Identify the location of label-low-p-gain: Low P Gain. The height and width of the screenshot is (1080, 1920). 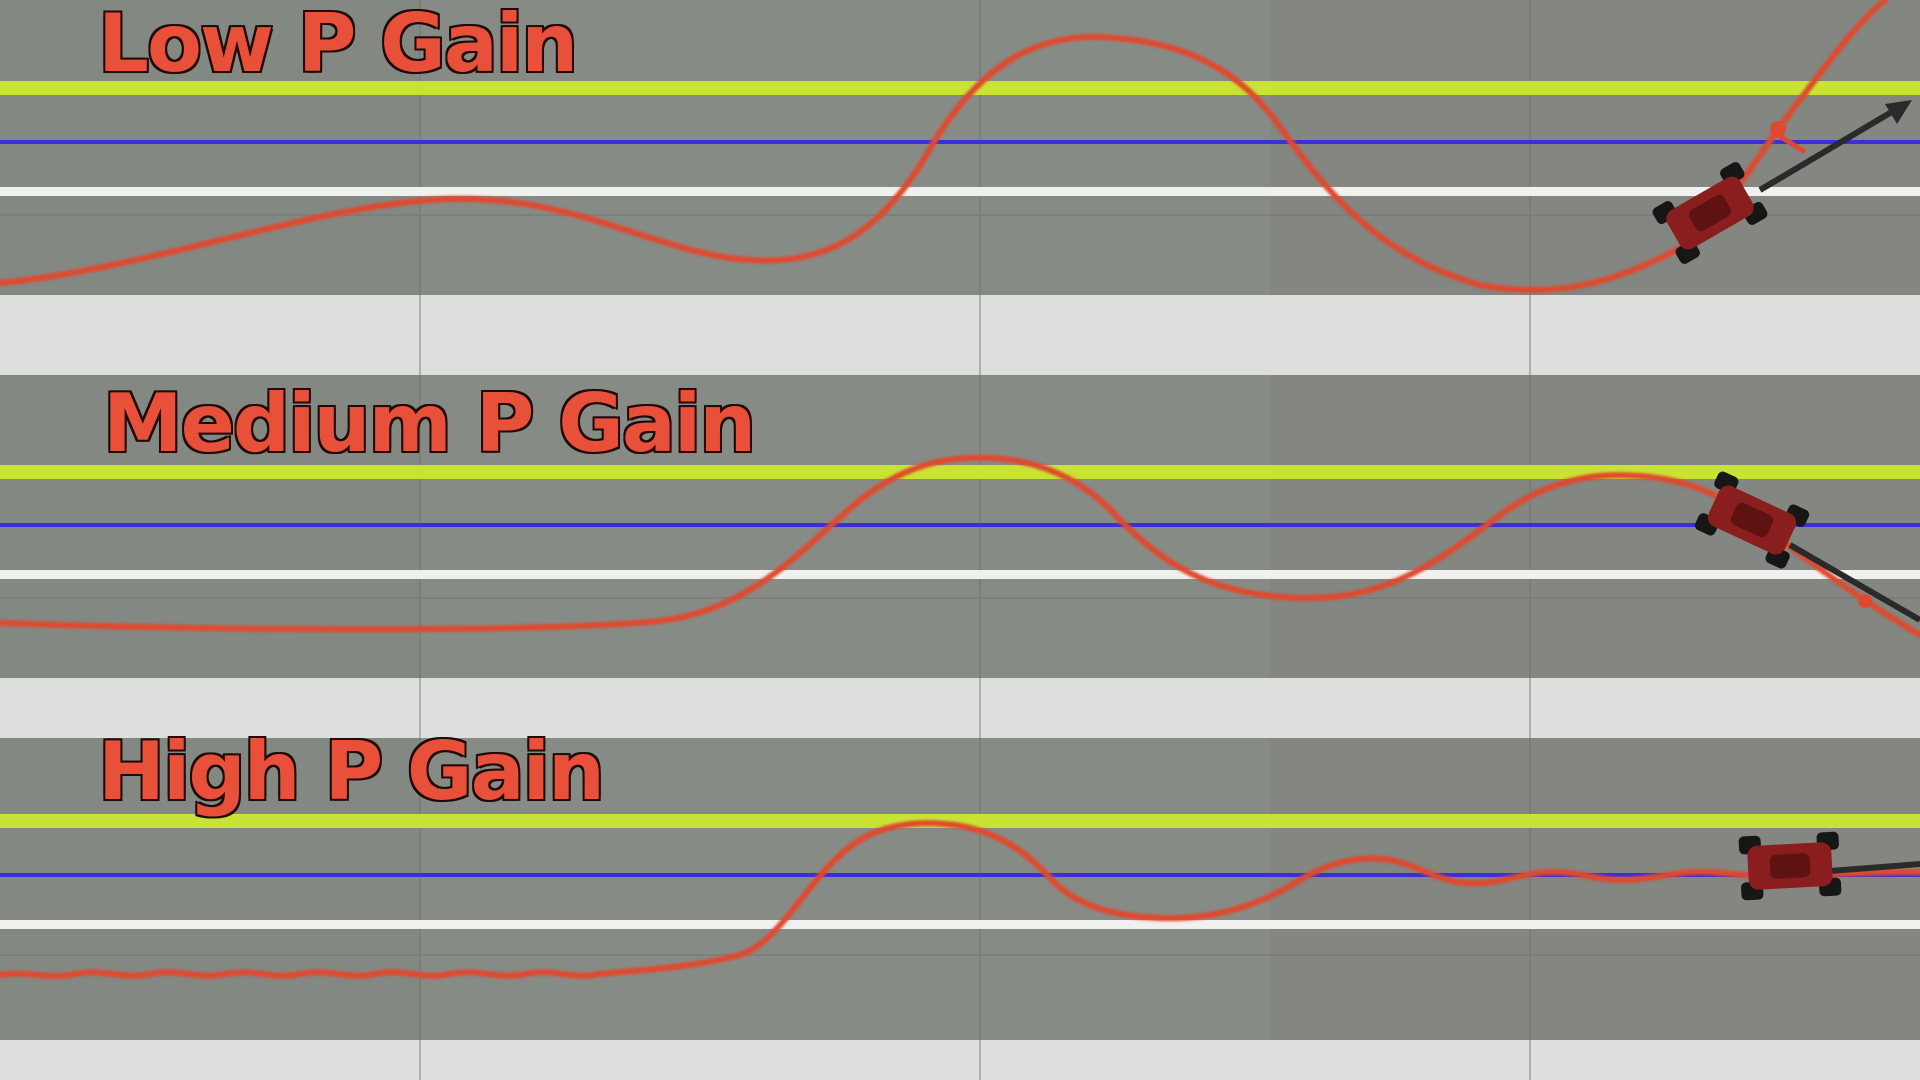
(337, 45).